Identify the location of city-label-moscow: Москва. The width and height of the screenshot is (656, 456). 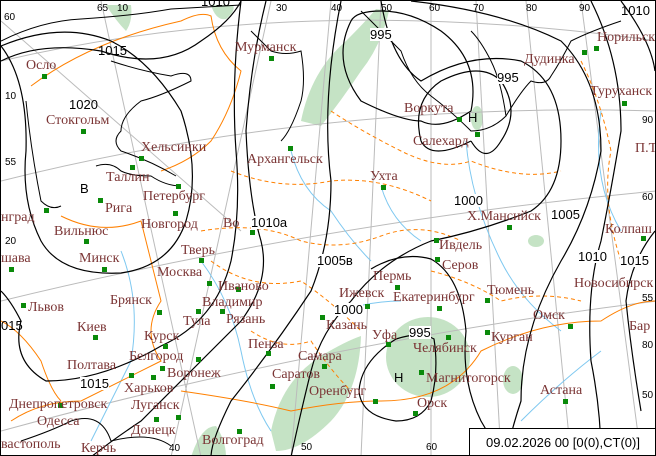
(180, 272).